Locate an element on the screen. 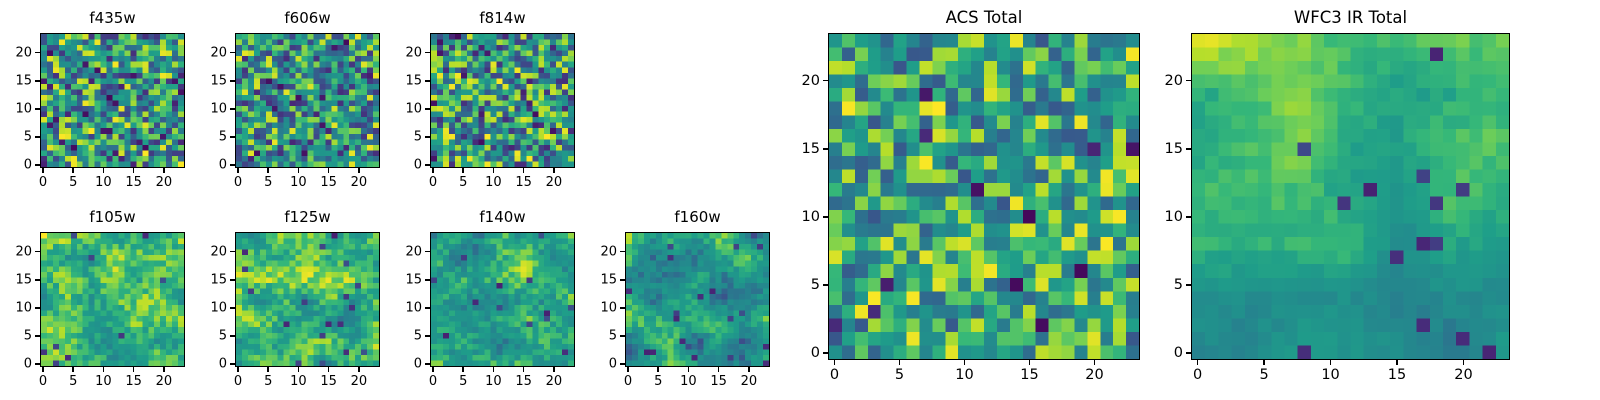  heatmap-canvas-f814w is located at coordinates (502, 100).